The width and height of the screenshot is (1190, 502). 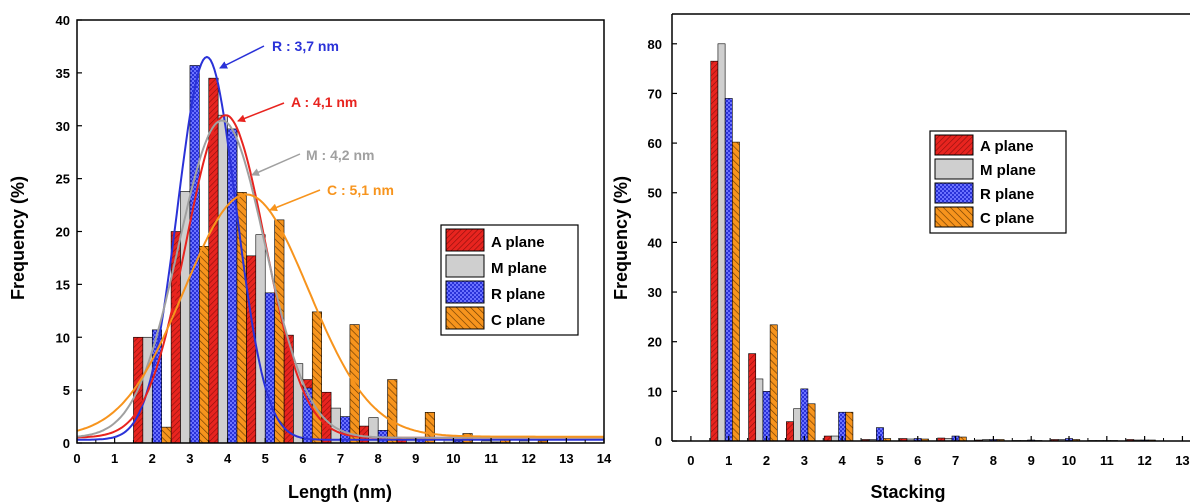 I want to click on annotation-label-m: M : 4,2 nm, so click(x=340, y=155).